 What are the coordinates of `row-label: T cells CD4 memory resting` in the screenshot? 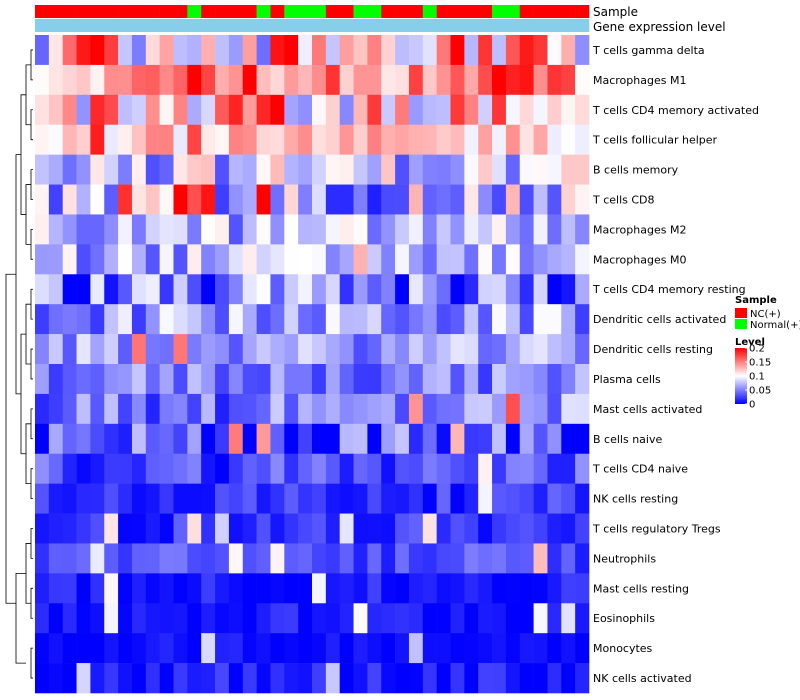 It's located at (669, 289).